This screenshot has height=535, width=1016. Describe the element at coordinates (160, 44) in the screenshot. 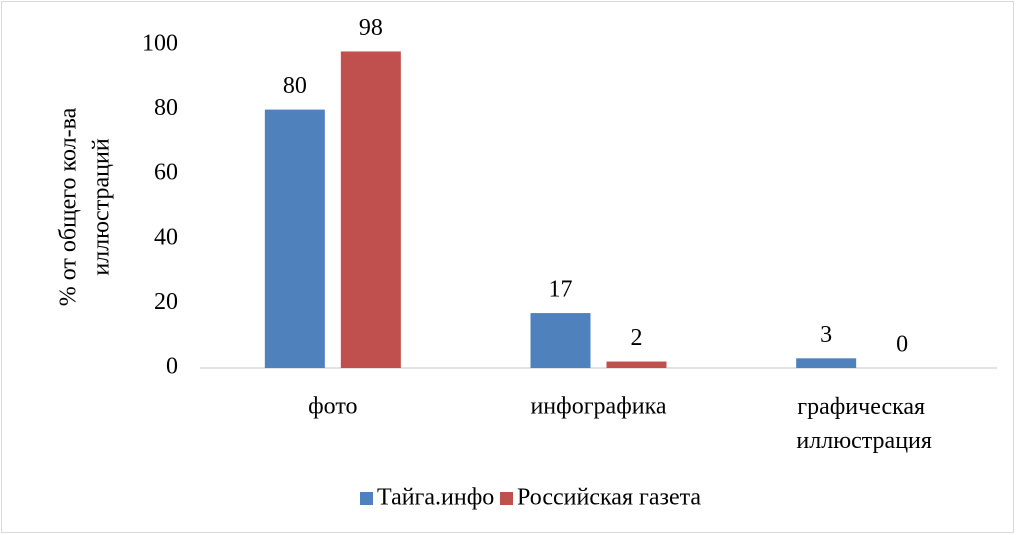

I see `y-tick-label: 100` at that location.